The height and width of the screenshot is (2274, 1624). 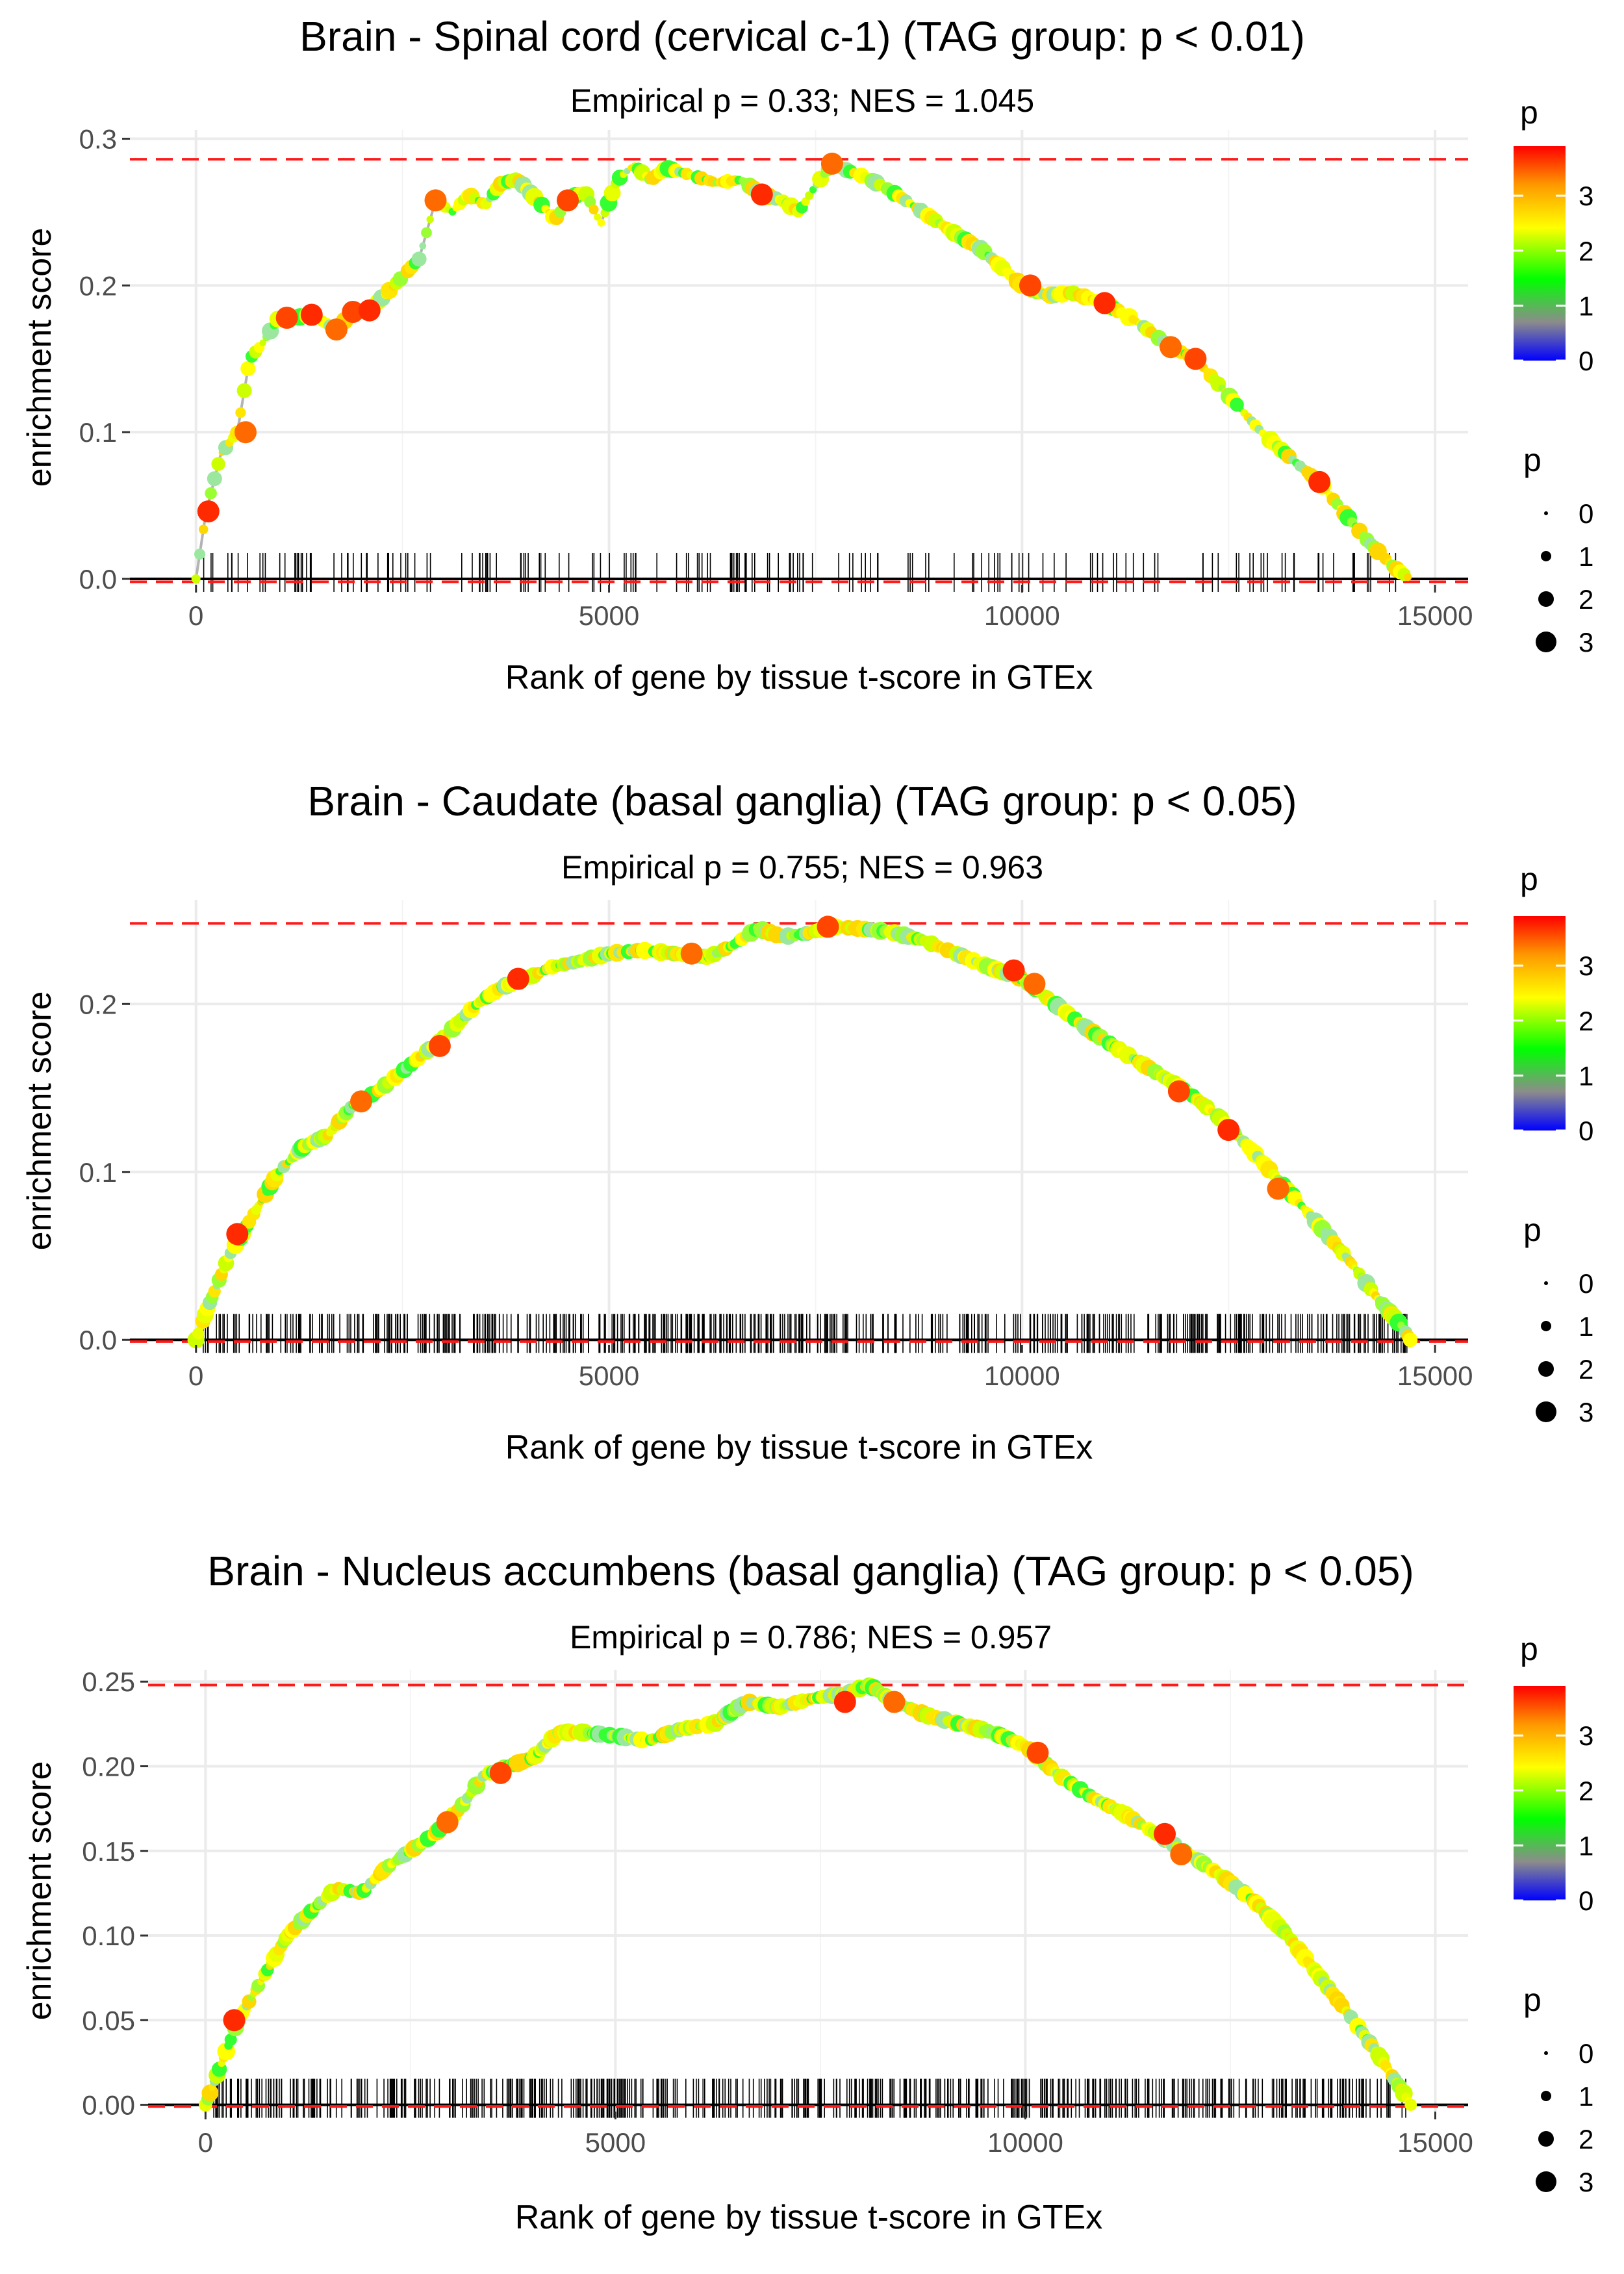 What do you see at coordinates (1586, 1412) in the screenshot?
I see `panel-2-size-key-label-3: 3` at bounding box center [1586, 1412].